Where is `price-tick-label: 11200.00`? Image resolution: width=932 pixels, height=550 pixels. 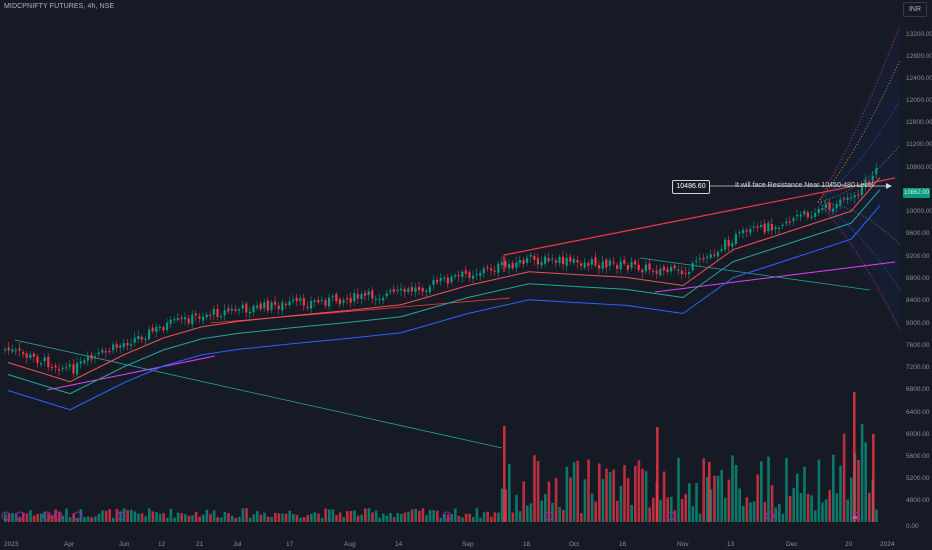 price-tick-label: 11200.00 is located at coordinates (919, 144).